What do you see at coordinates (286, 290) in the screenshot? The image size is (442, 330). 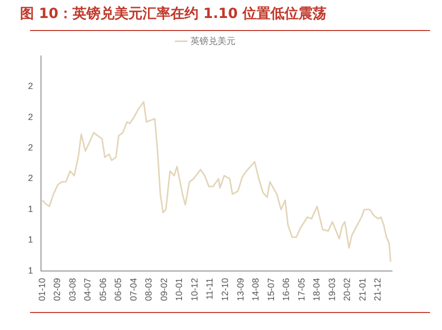 I see `x-tick-label: 16-06` at bounding box center [286, 290].